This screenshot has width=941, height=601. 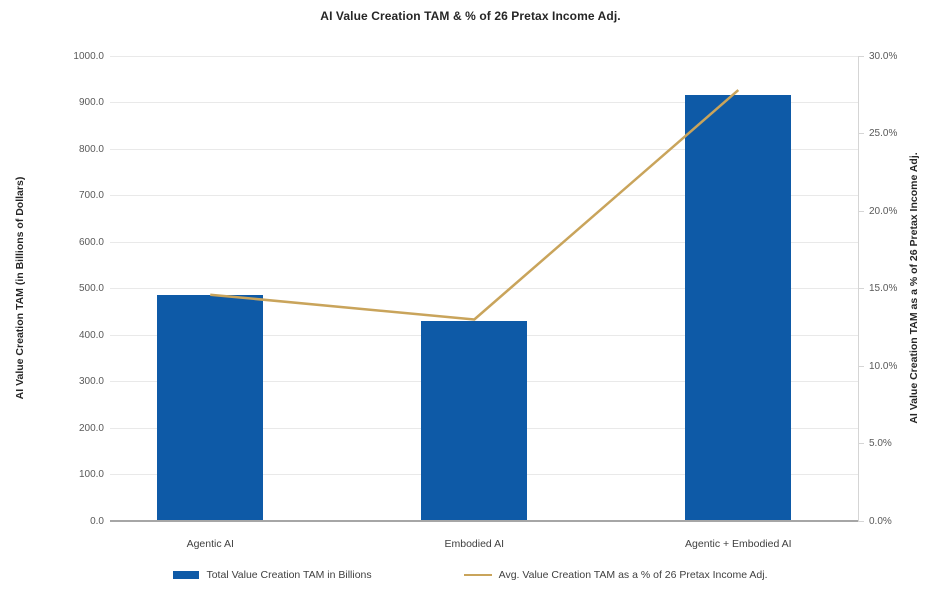 I want to click on bar-embodied-ai, so click(x=474, y=420).